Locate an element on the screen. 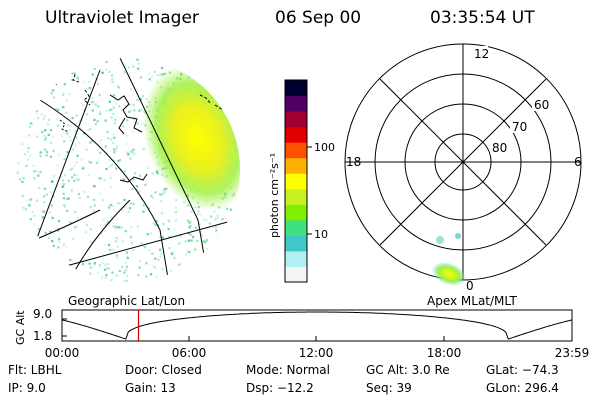 The image size is (600, 400). instrument-title: Ultraviolet Imager is located at coordinates (122, 18).